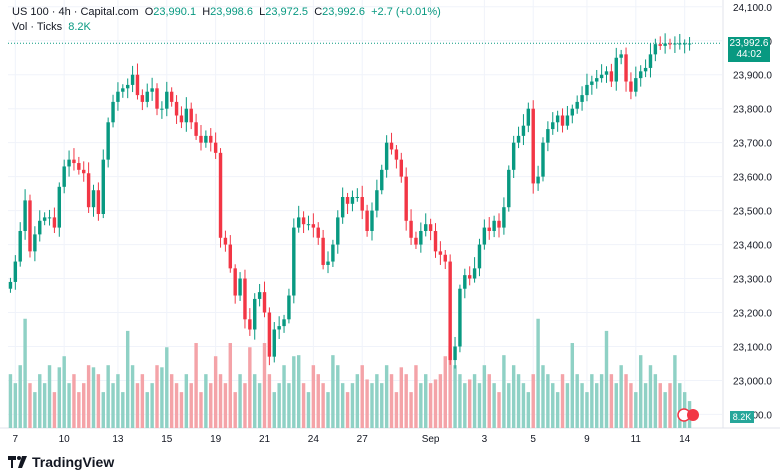 The width and height of the screenshot is (780, 470). I want to click on y-tick-label: 23,300.0, so click(752, 280).